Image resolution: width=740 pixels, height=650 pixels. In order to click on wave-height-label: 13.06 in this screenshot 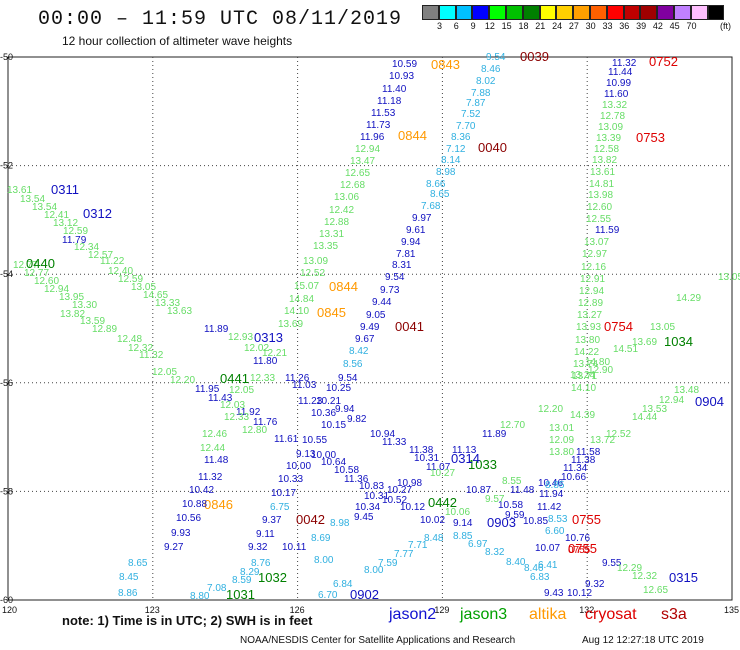, I will do `click(346, 197)`.